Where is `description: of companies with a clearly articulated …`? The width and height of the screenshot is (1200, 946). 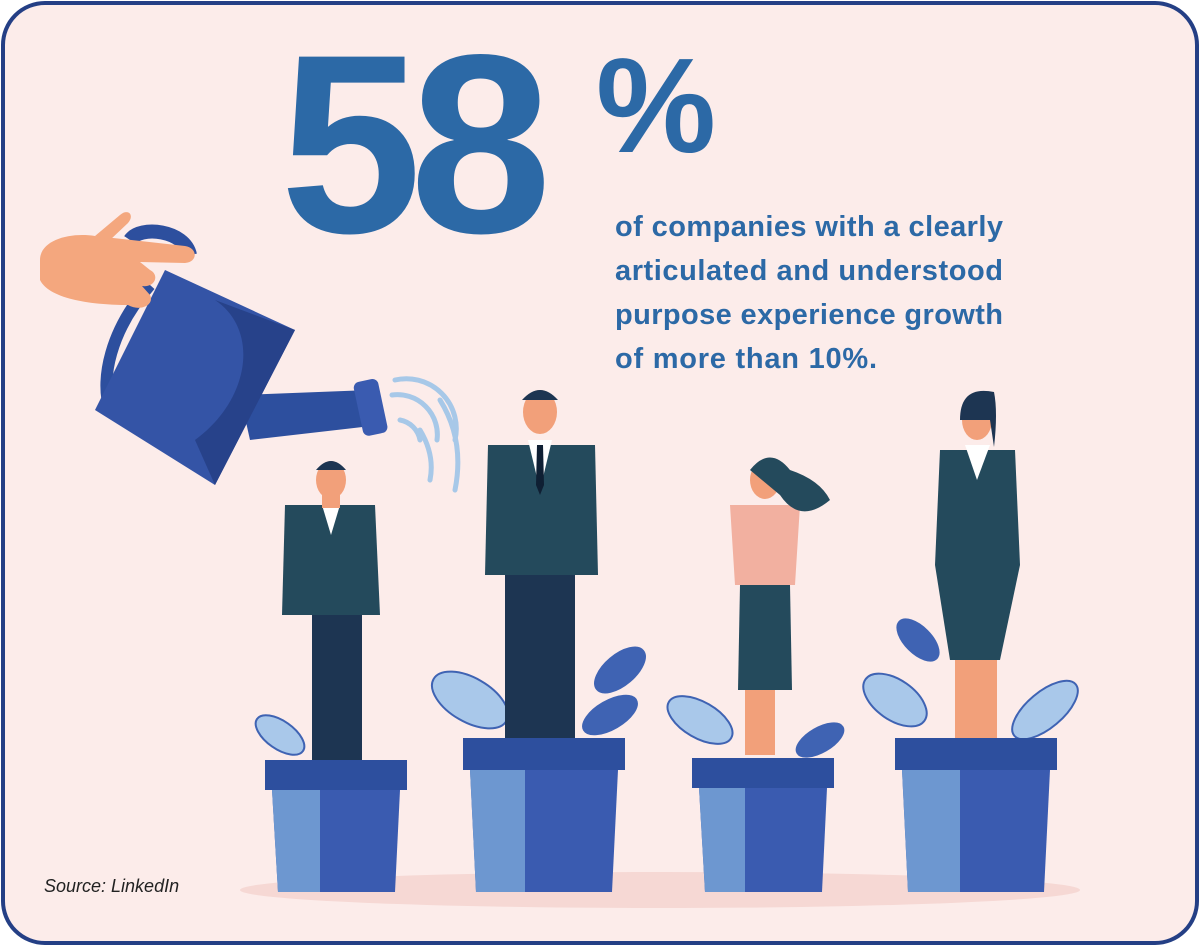 description: of companies with a clearly articulated … is located at coordinates (809, 293).